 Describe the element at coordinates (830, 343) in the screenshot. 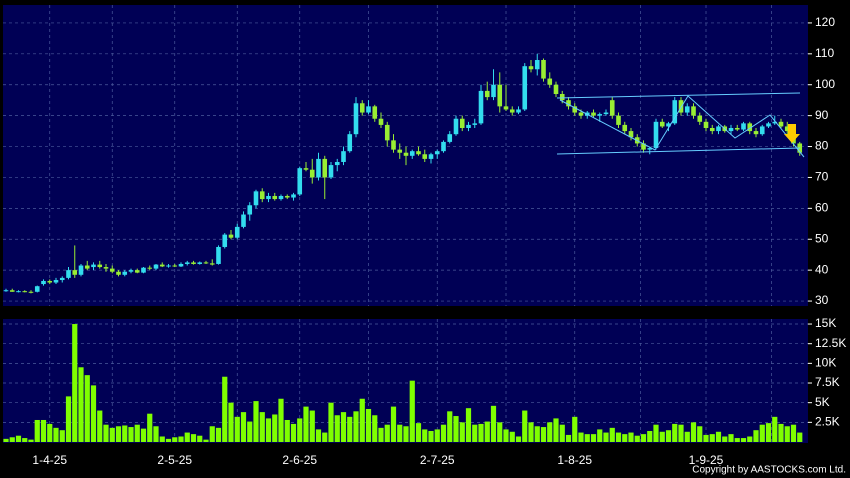

I see `y-tick-label: 12.5K` at that location.